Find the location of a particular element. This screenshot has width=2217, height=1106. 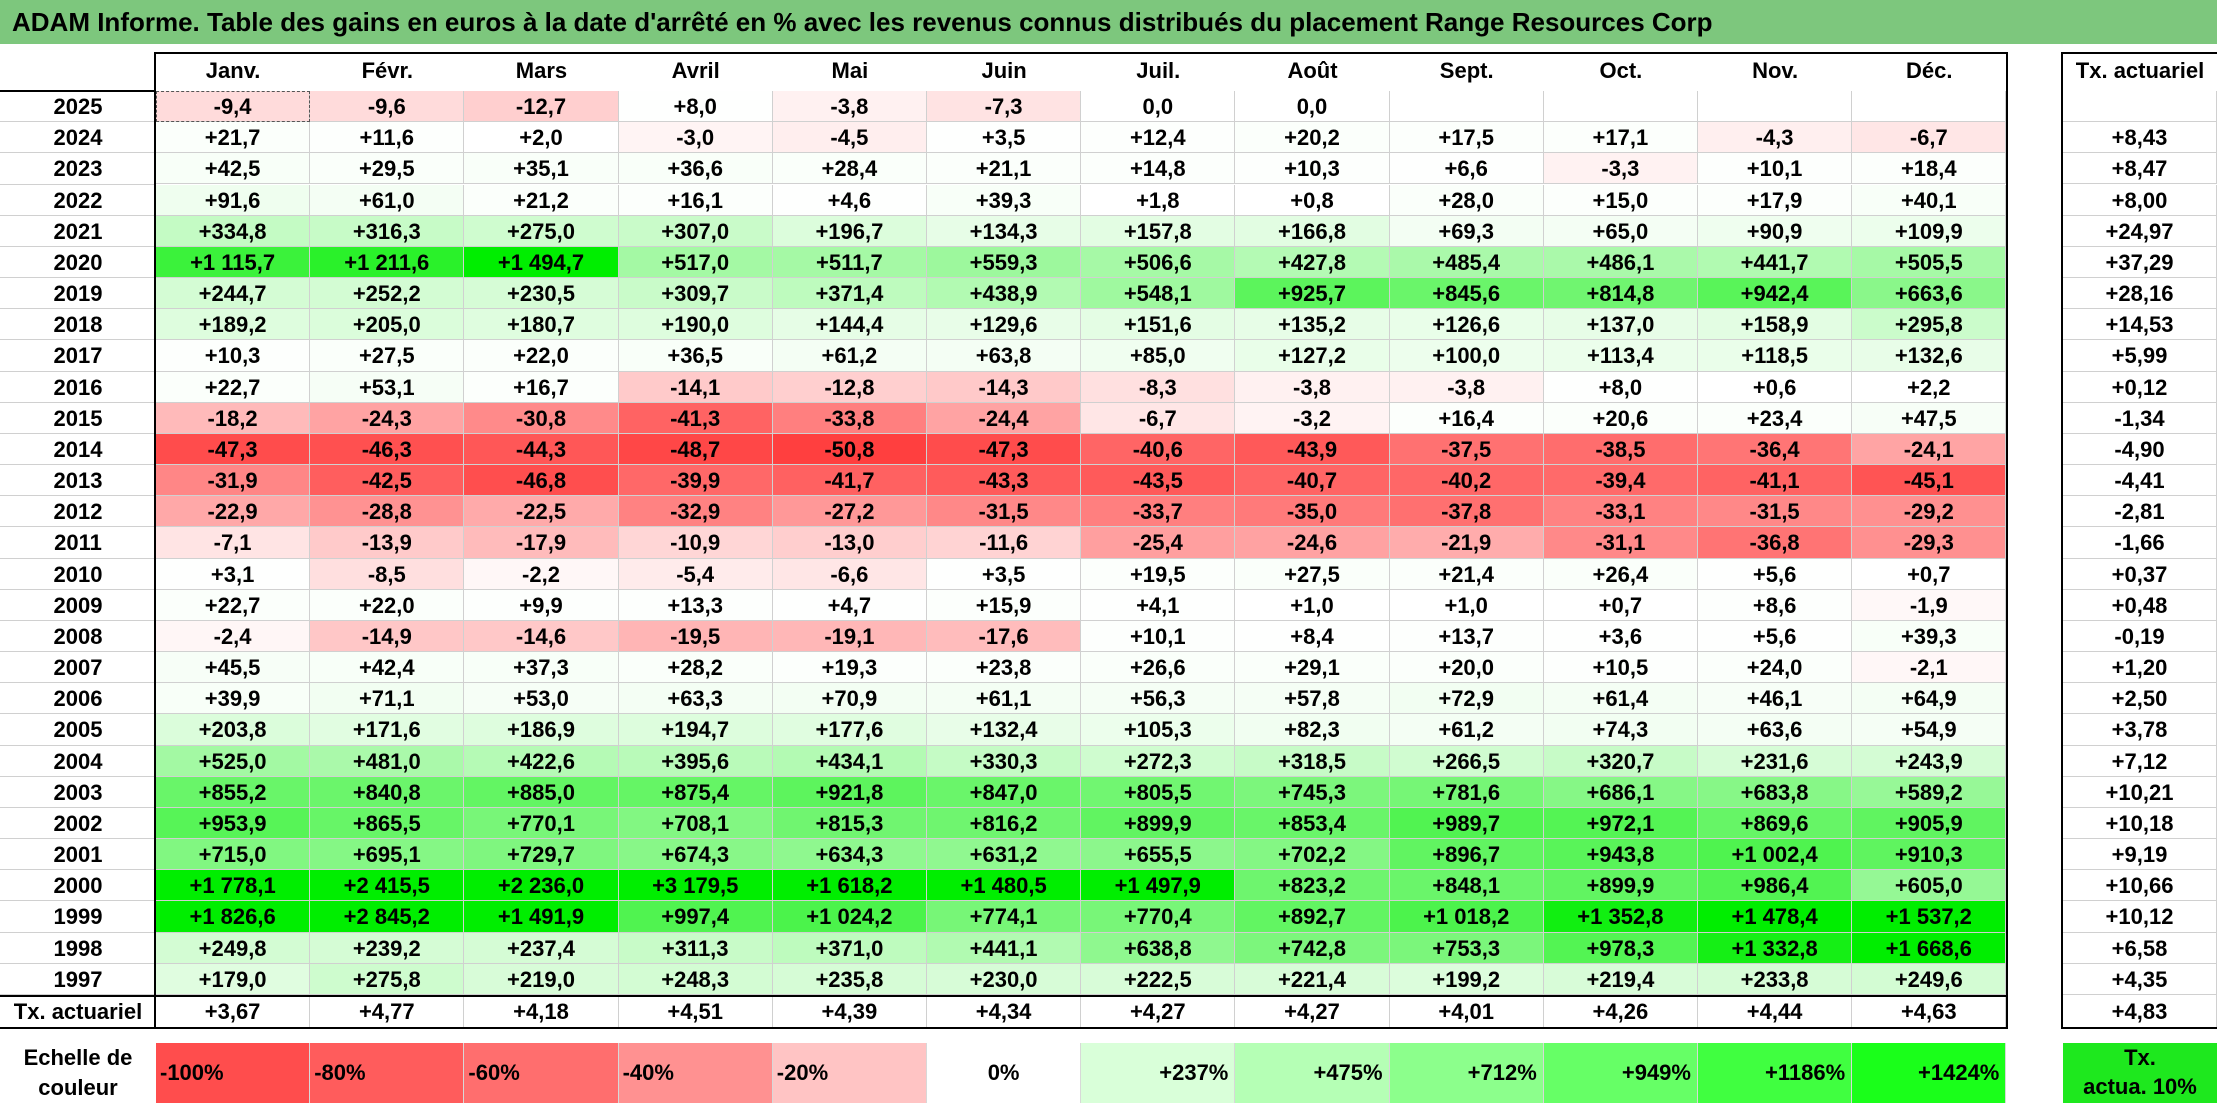

table-cell: +1 211,6 is located at coordinates (387, 262).